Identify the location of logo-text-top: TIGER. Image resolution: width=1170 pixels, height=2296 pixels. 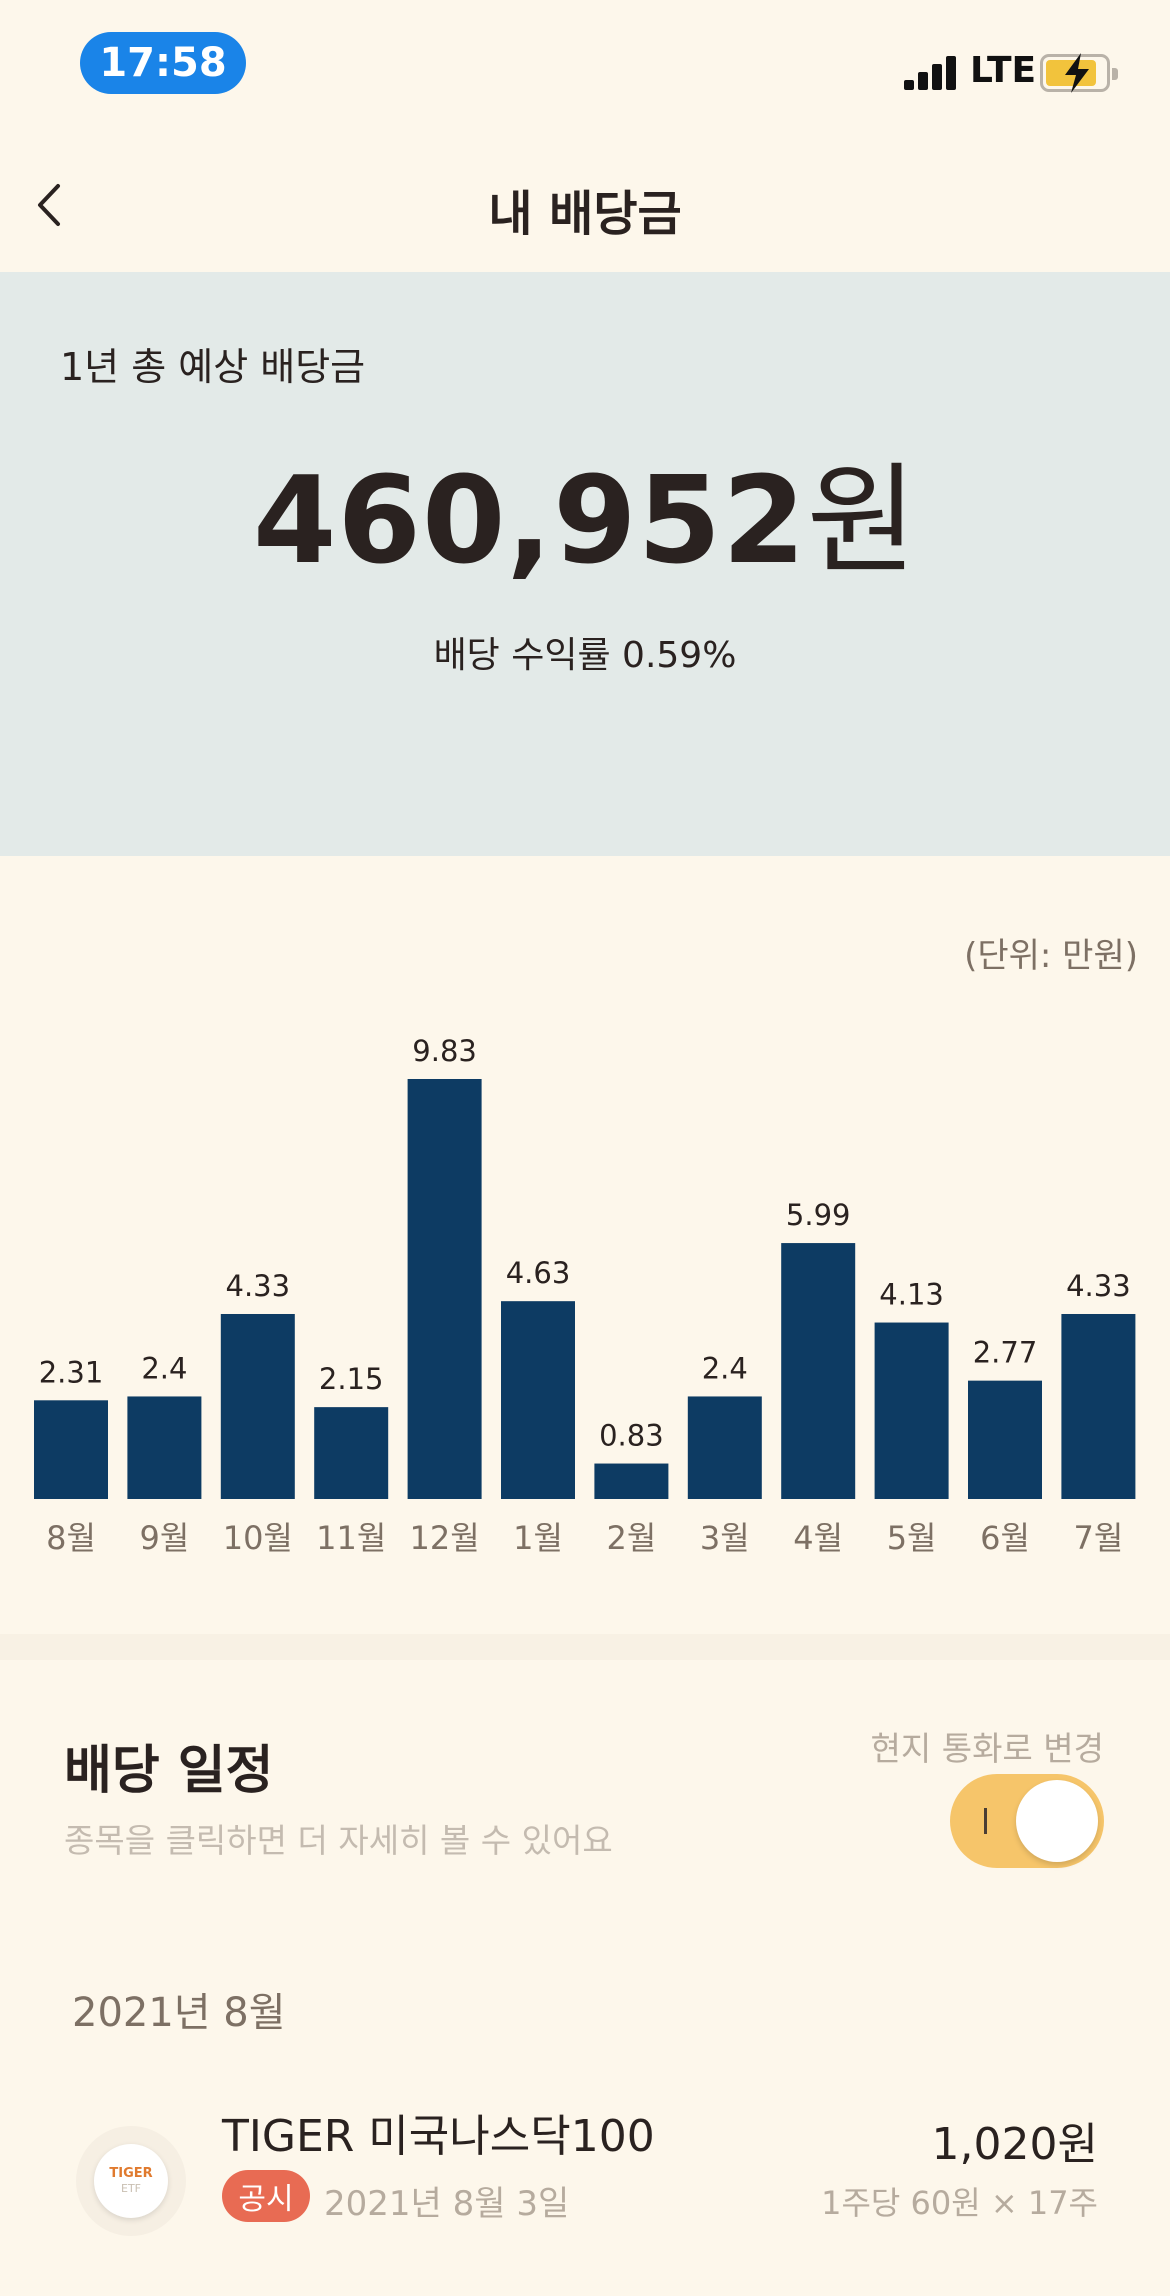
(131, 2173).